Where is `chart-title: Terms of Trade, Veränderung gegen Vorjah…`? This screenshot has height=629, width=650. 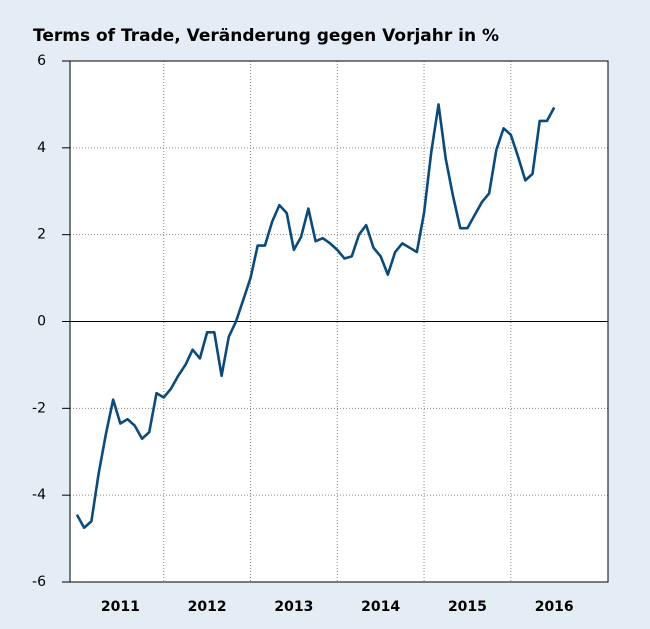
chart-title: Terms of Trade, Veränderung gegen Vorjah… is located at coordinates (266, 36).